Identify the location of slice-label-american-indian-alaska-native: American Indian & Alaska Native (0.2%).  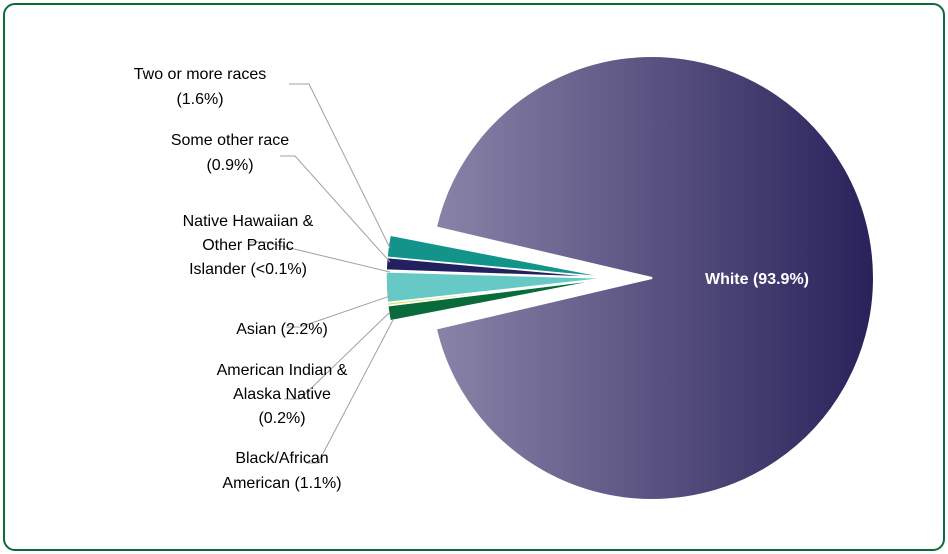
(282, 394).